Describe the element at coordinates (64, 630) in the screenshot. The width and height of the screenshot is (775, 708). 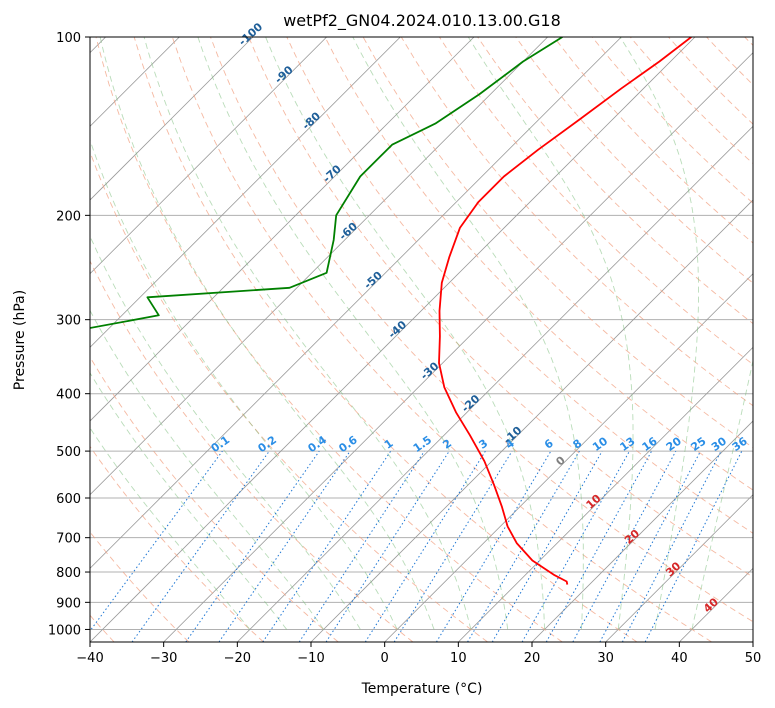
I see `y-tick-label: 1000` at that location.